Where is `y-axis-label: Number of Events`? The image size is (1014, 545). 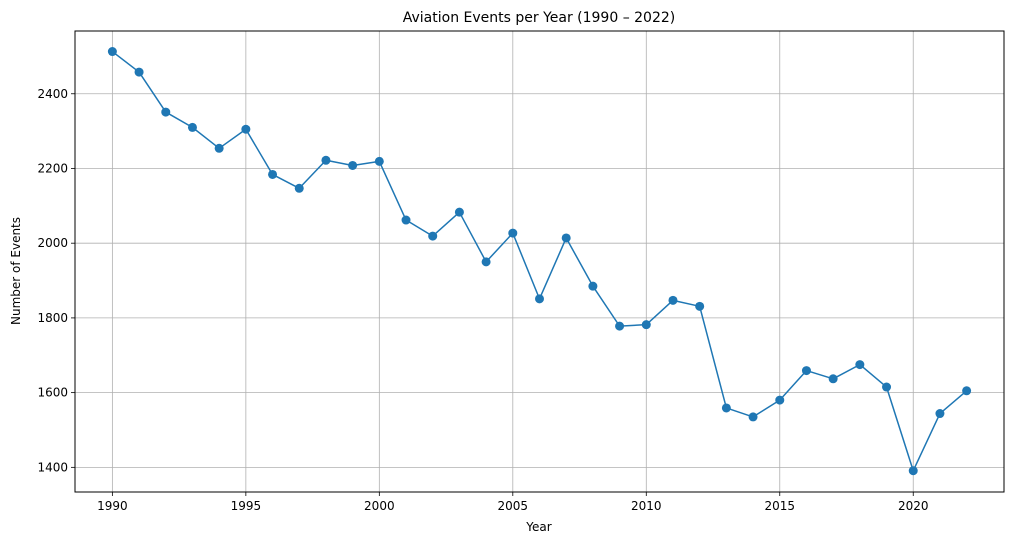 y-axis-label: Number of Events is located at coordinates (16, 271).